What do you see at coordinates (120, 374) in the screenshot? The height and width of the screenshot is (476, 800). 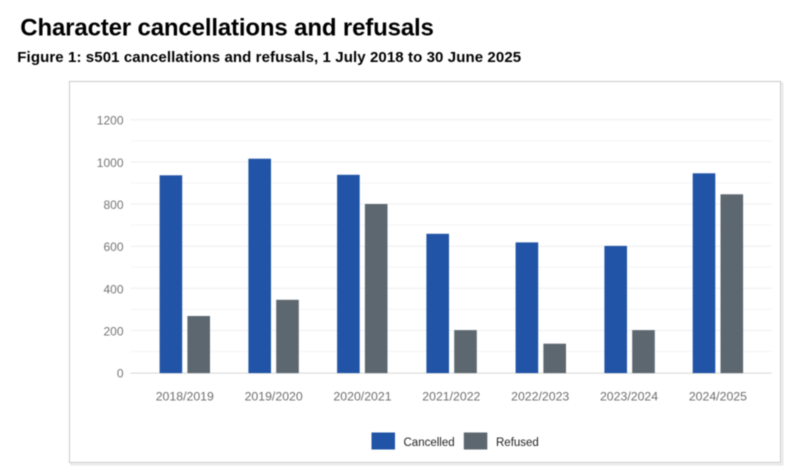 I see `svg-text: 0` at bounding box center [120, 374].